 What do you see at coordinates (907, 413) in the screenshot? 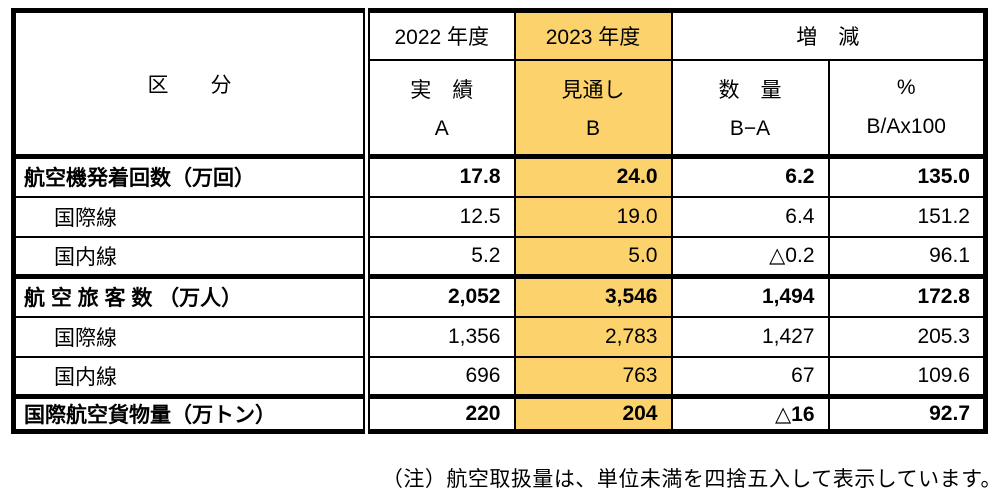
I see `value-pct: 92.7` at bounding box center [907, 413].